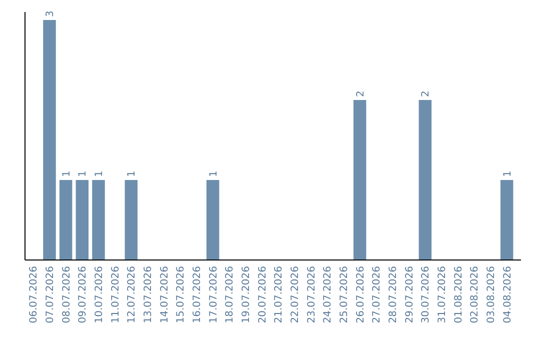  What do you see at coordinates (214, 295) in the screenshot?
I see `x-tick-label: 17.07.2026` at bounding box center [214, 295].